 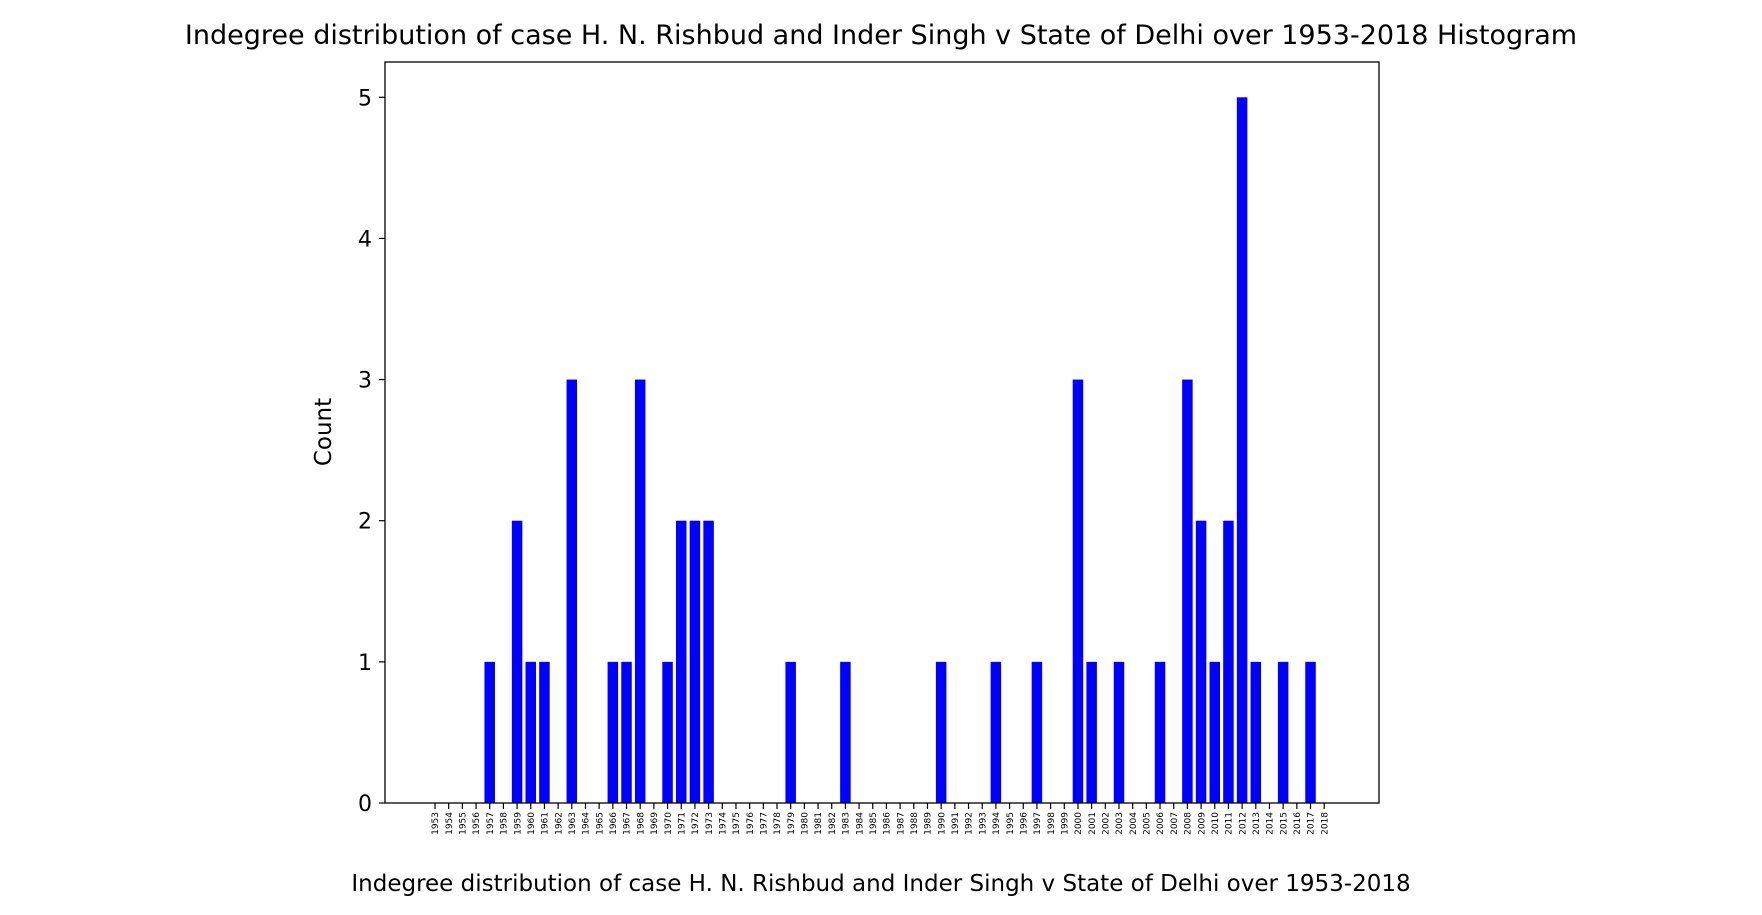 What do you see at coordinates (860, 823) in the screenshot?
I see `x-tick-label: 1984` at bounding box center [860, 823].